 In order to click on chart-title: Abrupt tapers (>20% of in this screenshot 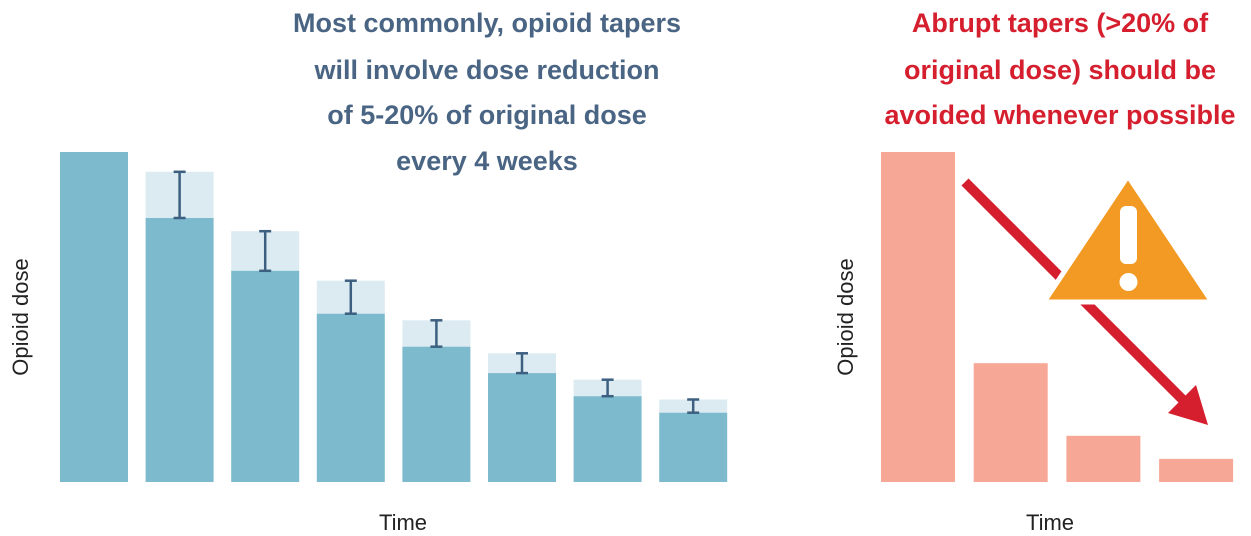, I will do `click(1060, 23)`.